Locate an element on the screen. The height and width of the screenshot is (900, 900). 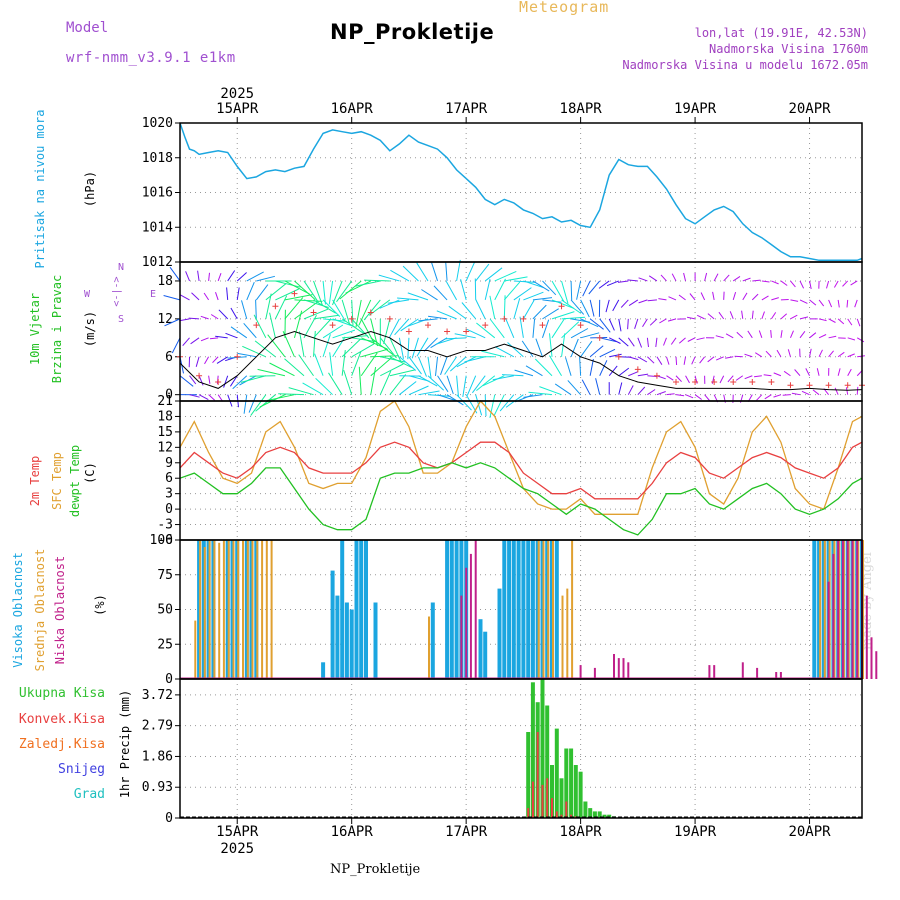
wind-tick-label: 12 is located at coordinates (165, 319).